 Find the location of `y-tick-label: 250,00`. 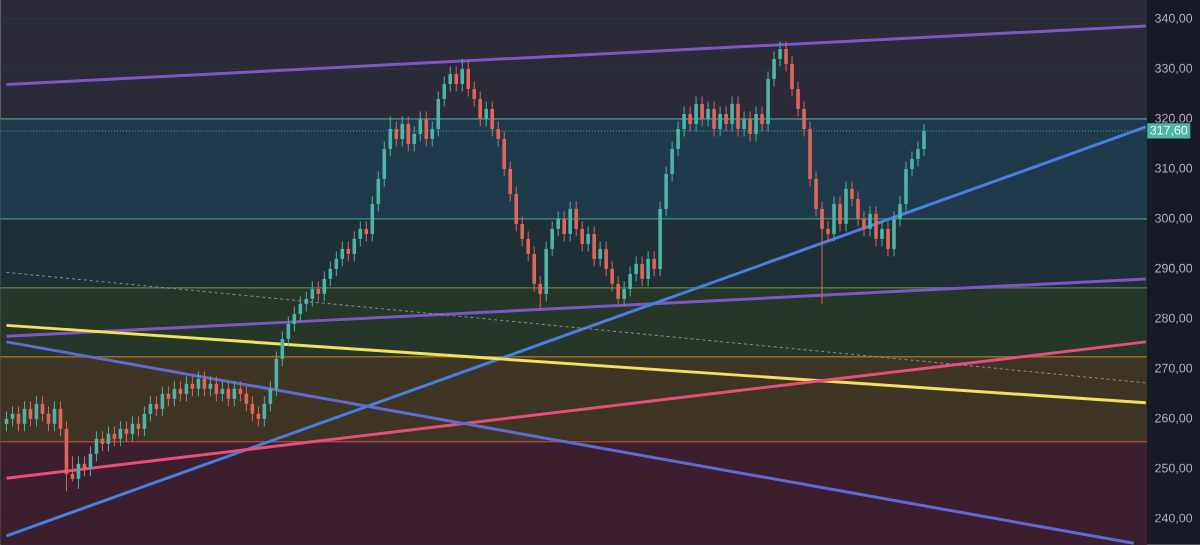

y-tick-label: 250,00 is located at coordinates (1174, 469).